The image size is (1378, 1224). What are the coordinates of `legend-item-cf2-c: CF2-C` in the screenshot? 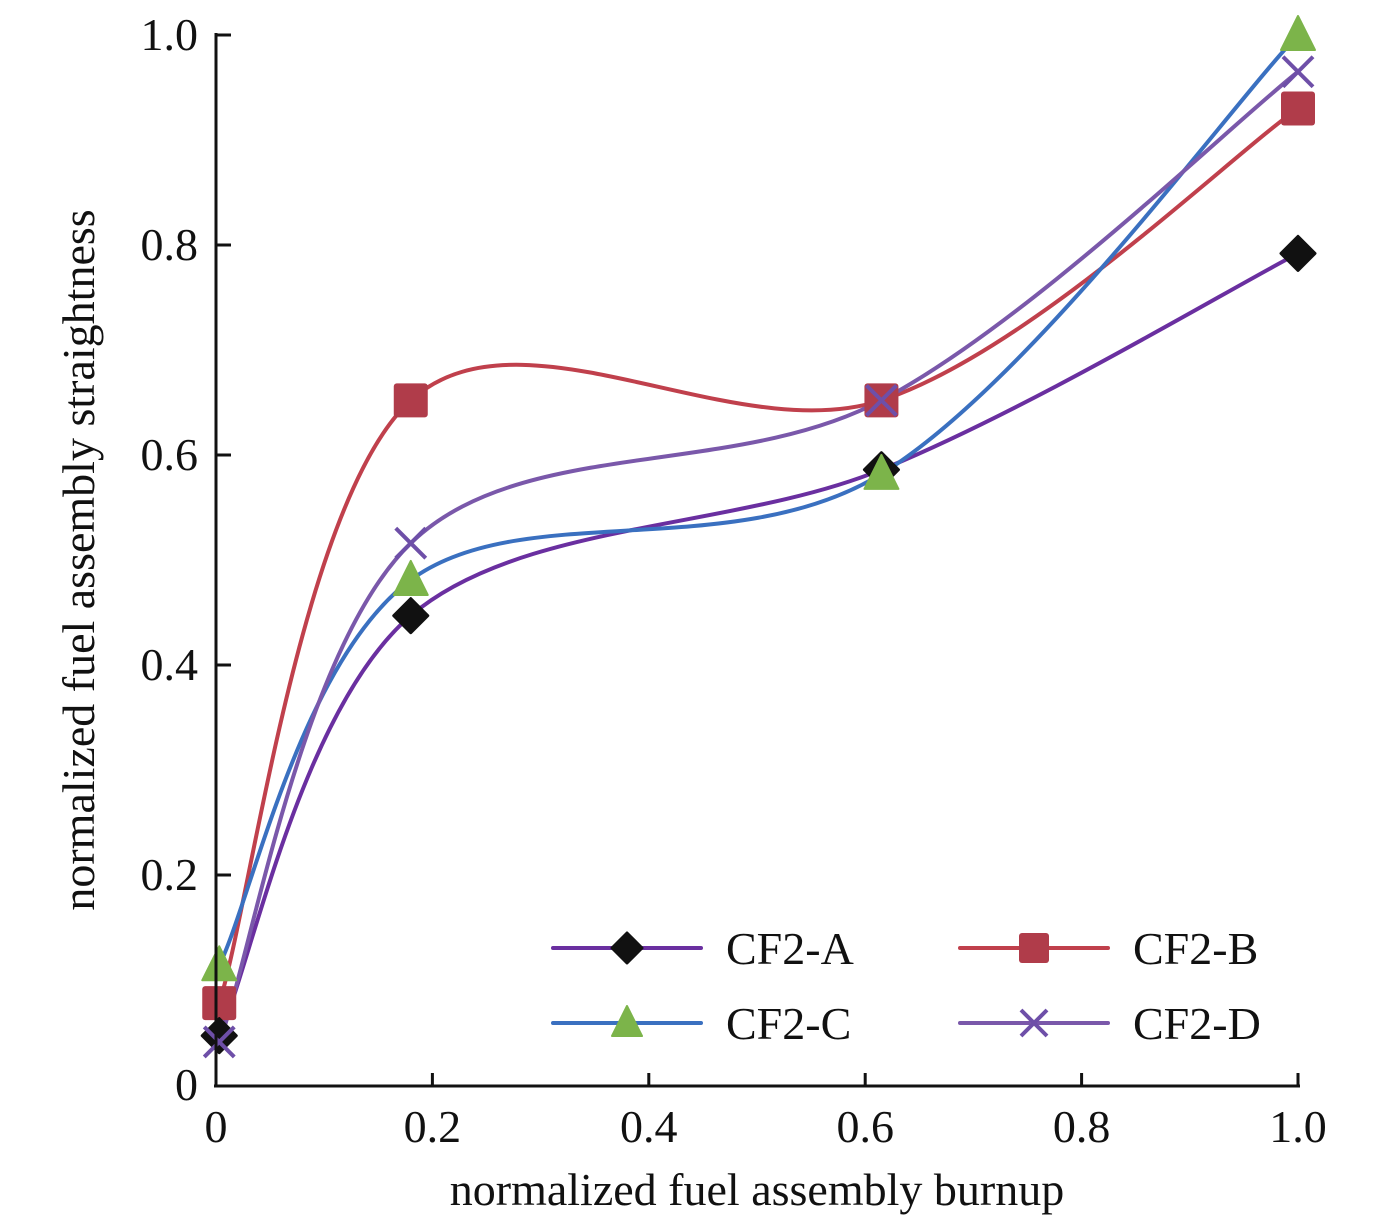 It's located at (701, 1023).